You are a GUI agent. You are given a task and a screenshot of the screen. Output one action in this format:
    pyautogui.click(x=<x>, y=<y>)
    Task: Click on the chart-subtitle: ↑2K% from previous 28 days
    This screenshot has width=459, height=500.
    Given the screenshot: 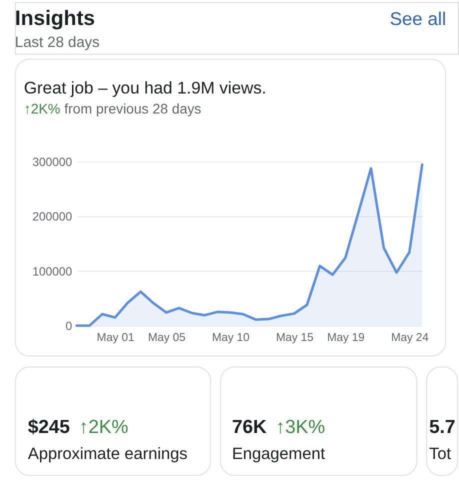 What is the action you would take?
    pyautogui.click(x=113, y=108)
    